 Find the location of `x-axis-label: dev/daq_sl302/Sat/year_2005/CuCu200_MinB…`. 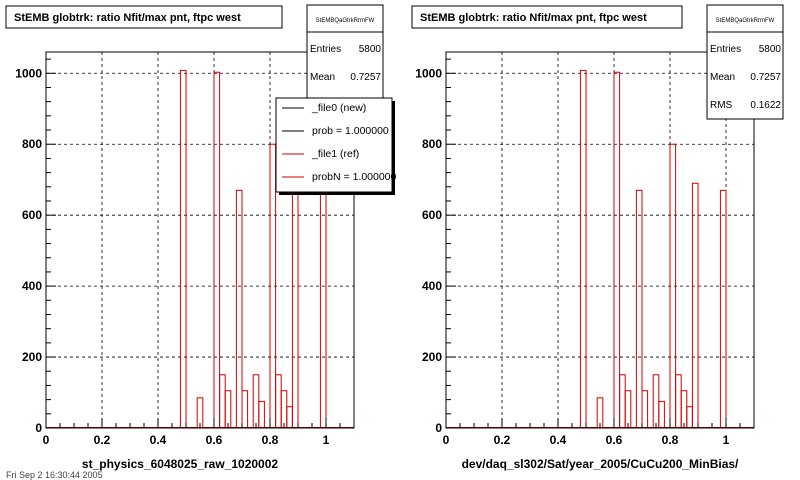

x-axis-label: dev/daq_sl302/Sat/year_2005/CuCu200_MinB… is located at coordinates (600, 464).